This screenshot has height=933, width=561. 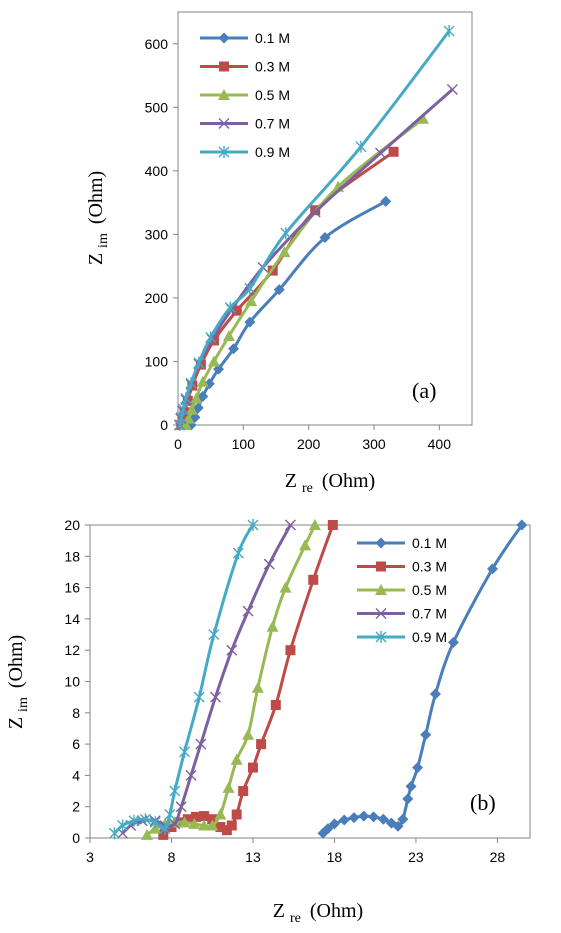 What do you see at coordinates (483, 802) in the screenshot?
I see `panel-label-b: (b)` at bounding box center [483, 802].